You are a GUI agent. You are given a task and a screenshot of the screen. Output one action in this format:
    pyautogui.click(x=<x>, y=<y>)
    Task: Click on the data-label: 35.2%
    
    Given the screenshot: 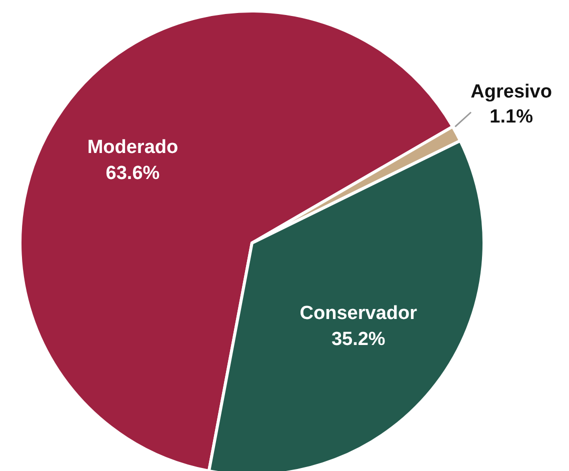 What is the action you would take?
    pyautogui.click(x=358, y=339)
    